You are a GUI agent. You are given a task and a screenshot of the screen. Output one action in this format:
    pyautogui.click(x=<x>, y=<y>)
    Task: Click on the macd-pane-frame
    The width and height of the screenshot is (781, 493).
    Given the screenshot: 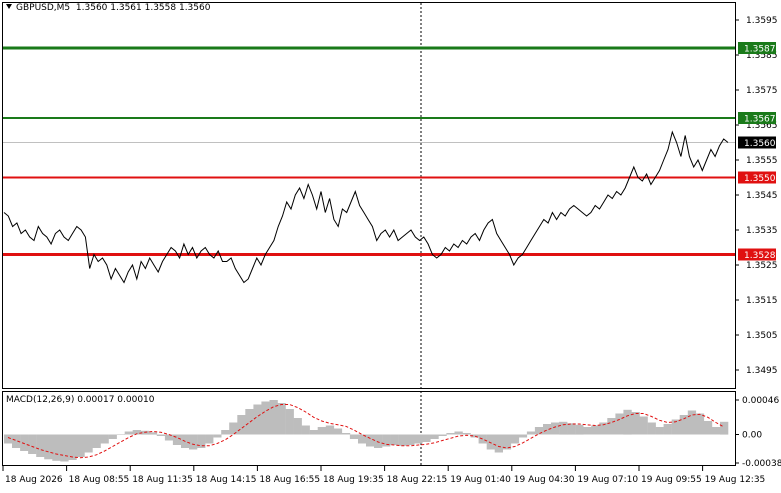 What is the action you would take?
    pyautogui.click(x=369, y=428)
    